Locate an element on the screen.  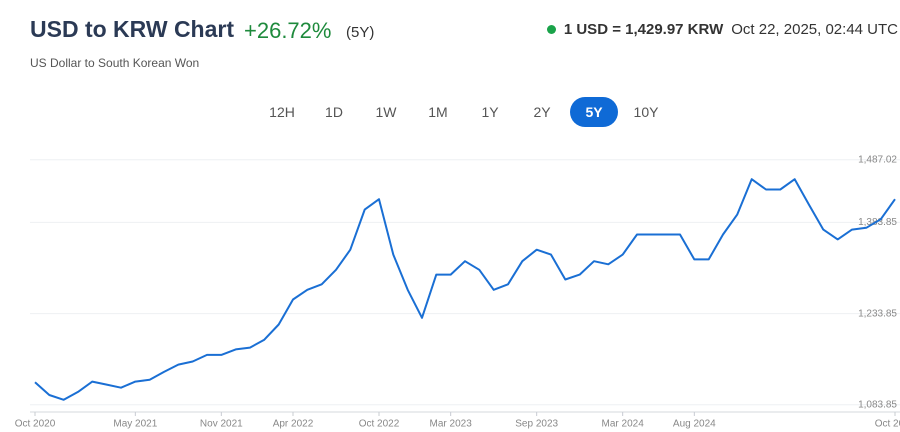
range-button: 5Y is located at coordinates (594, 112).